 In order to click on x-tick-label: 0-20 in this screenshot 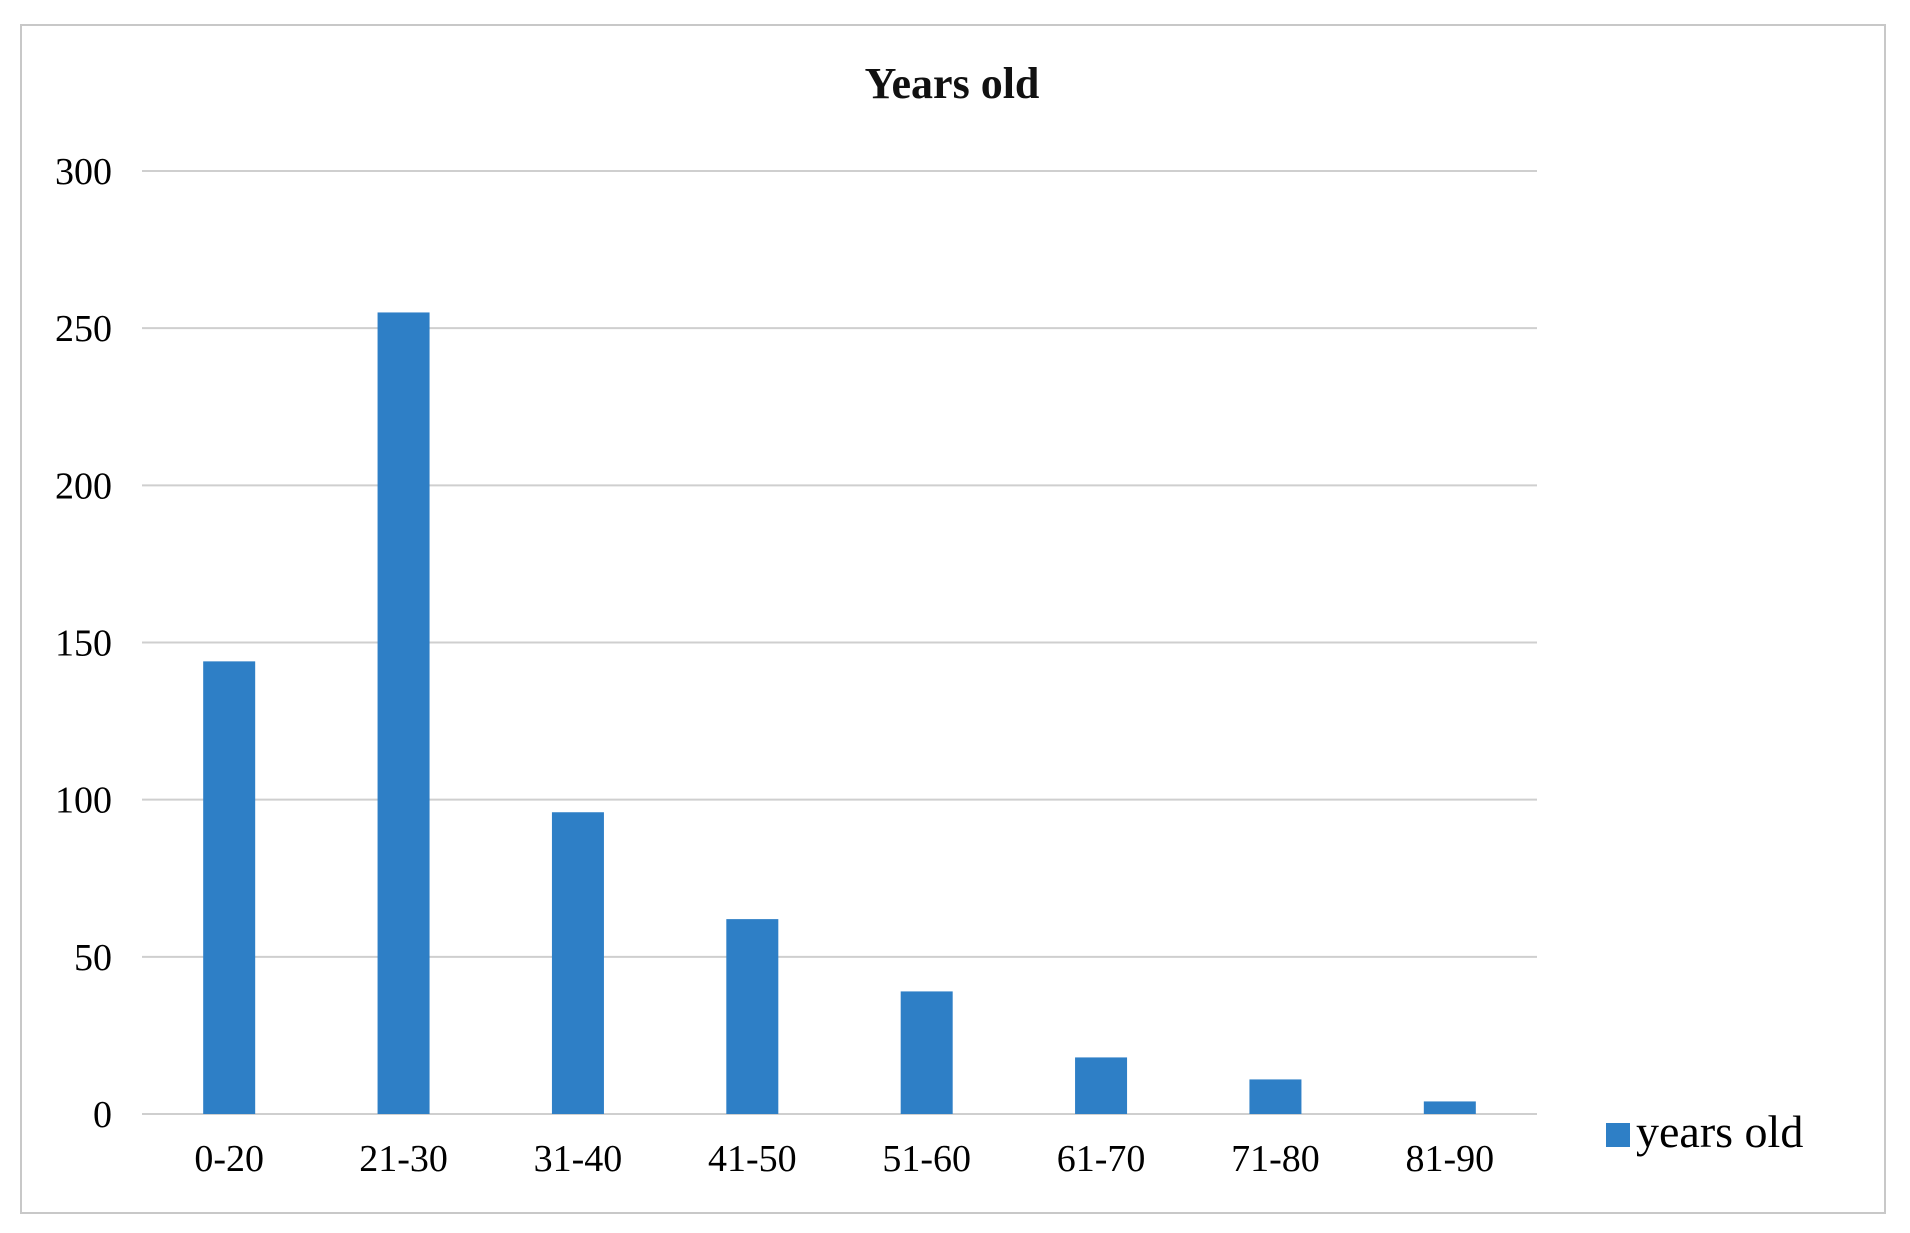, I will do `click(229, 1159)`.